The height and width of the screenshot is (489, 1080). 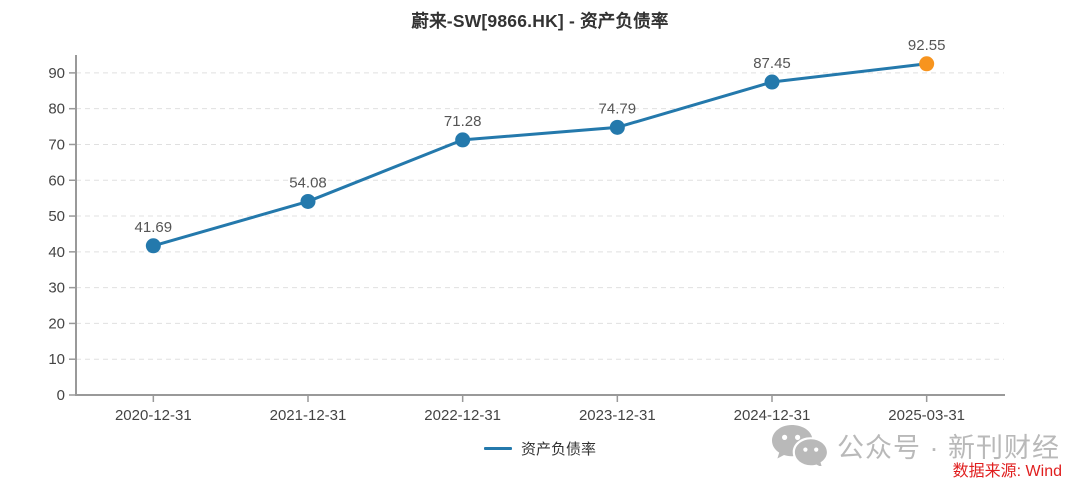 I want to click on data-point-label: 87.45, so click(x=772, y=63).